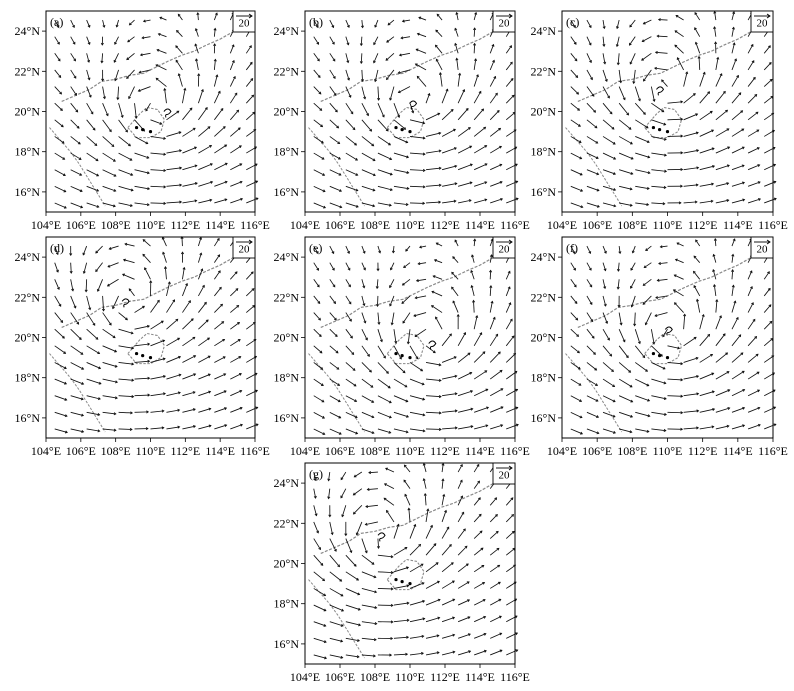 The width and height of the screenshot is (794, 691). Describe the element at coordinates (340, 677) in the screenshot. I see `x-tick-label: 106°E` at that location.